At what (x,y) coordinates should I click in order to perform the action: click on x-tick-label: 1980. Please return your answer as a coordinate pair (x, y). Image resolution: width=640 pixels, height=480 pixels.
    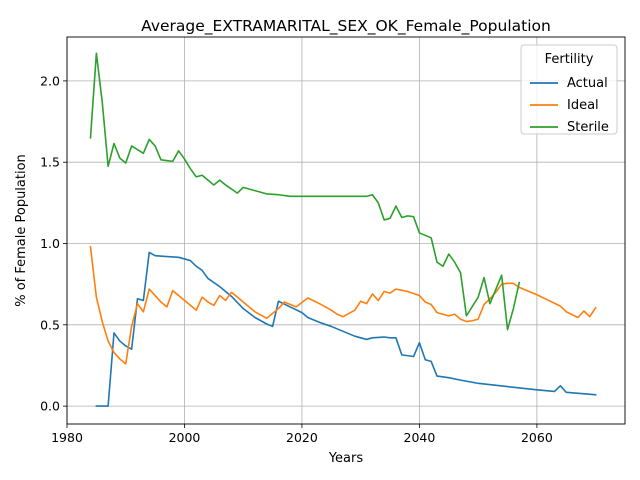
    Looking at the image, I should click on (67, 437).